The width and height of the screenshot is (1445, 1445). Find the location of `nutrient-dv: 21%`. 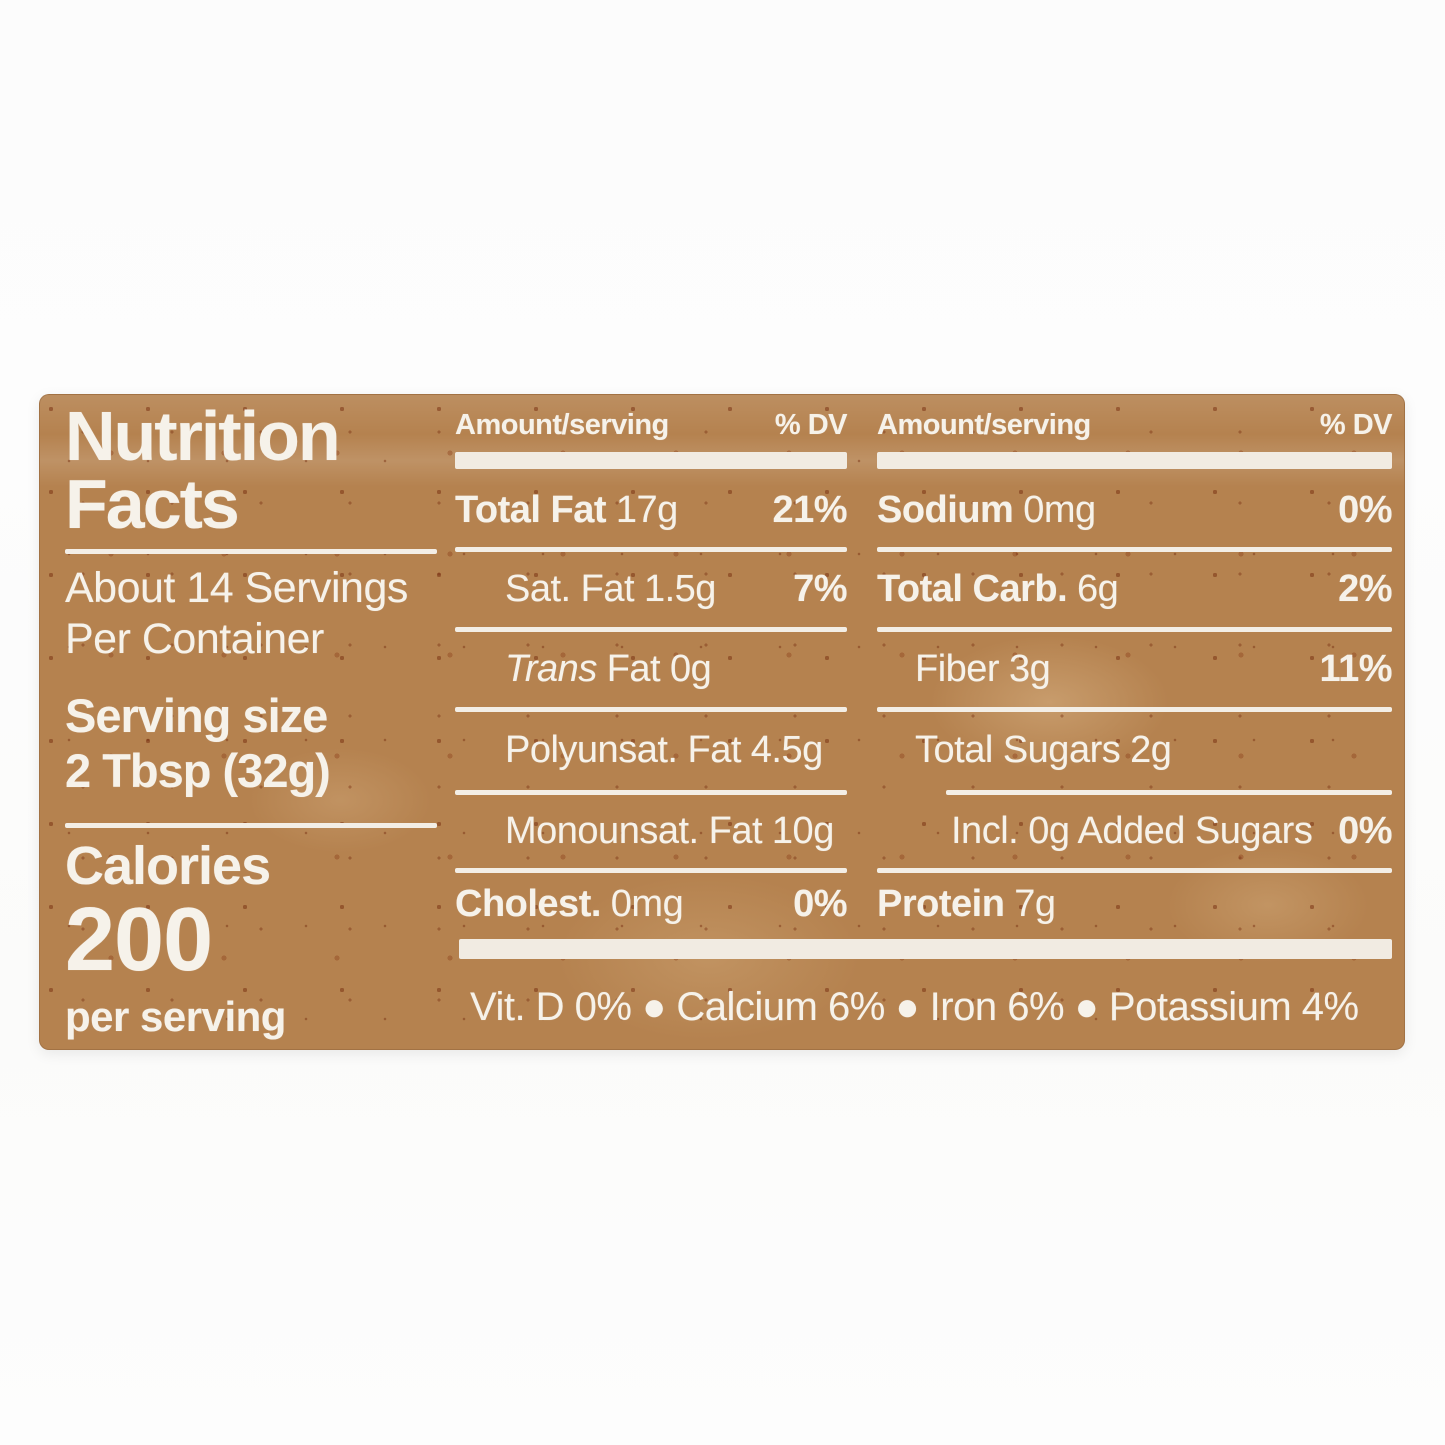

nutrient-dv: 21% is located at coordinates (809, 509).